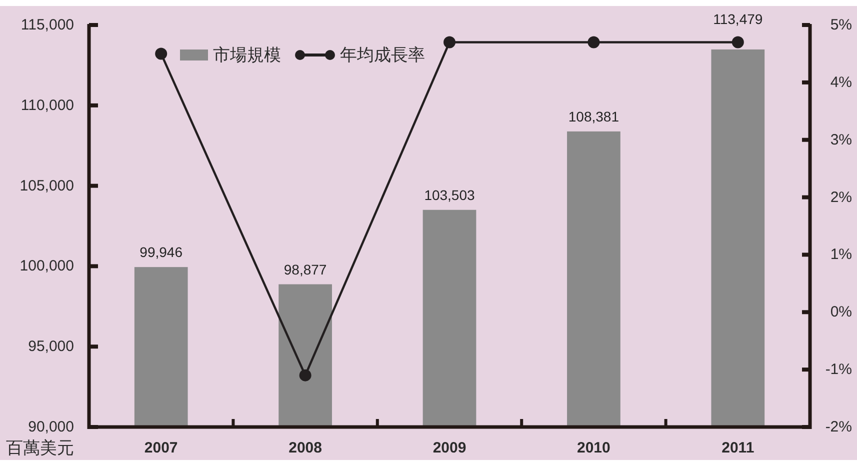 The image size is (857, 466). Describe the element at coordinates (382, 55) in the screenshot. I see `legend-label: 年均成長率` at that location.